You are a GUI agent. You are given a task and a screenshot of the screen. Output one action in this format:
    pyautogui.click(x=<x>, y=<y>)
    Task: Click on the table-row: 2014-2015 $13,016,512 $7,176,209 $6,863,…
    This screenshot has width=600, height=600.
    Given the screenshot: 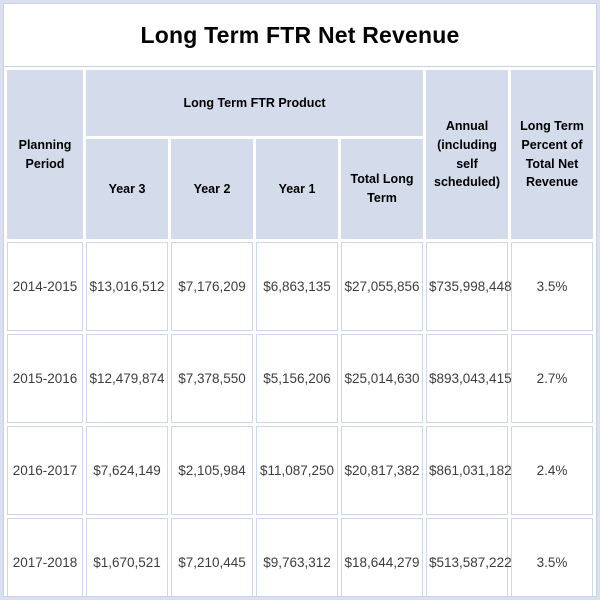 What is the action you would take?
    pyautogui.click(x=300, y=286)
    